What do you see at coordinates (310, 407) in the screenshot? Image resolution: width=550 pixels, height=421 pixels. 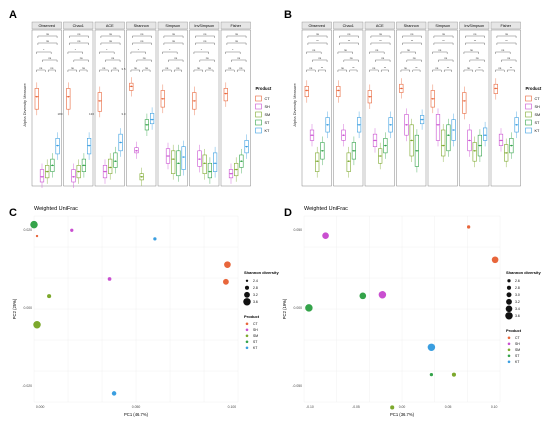 I see `x-tick-label: -0.10` at bounding box center [310, 407].